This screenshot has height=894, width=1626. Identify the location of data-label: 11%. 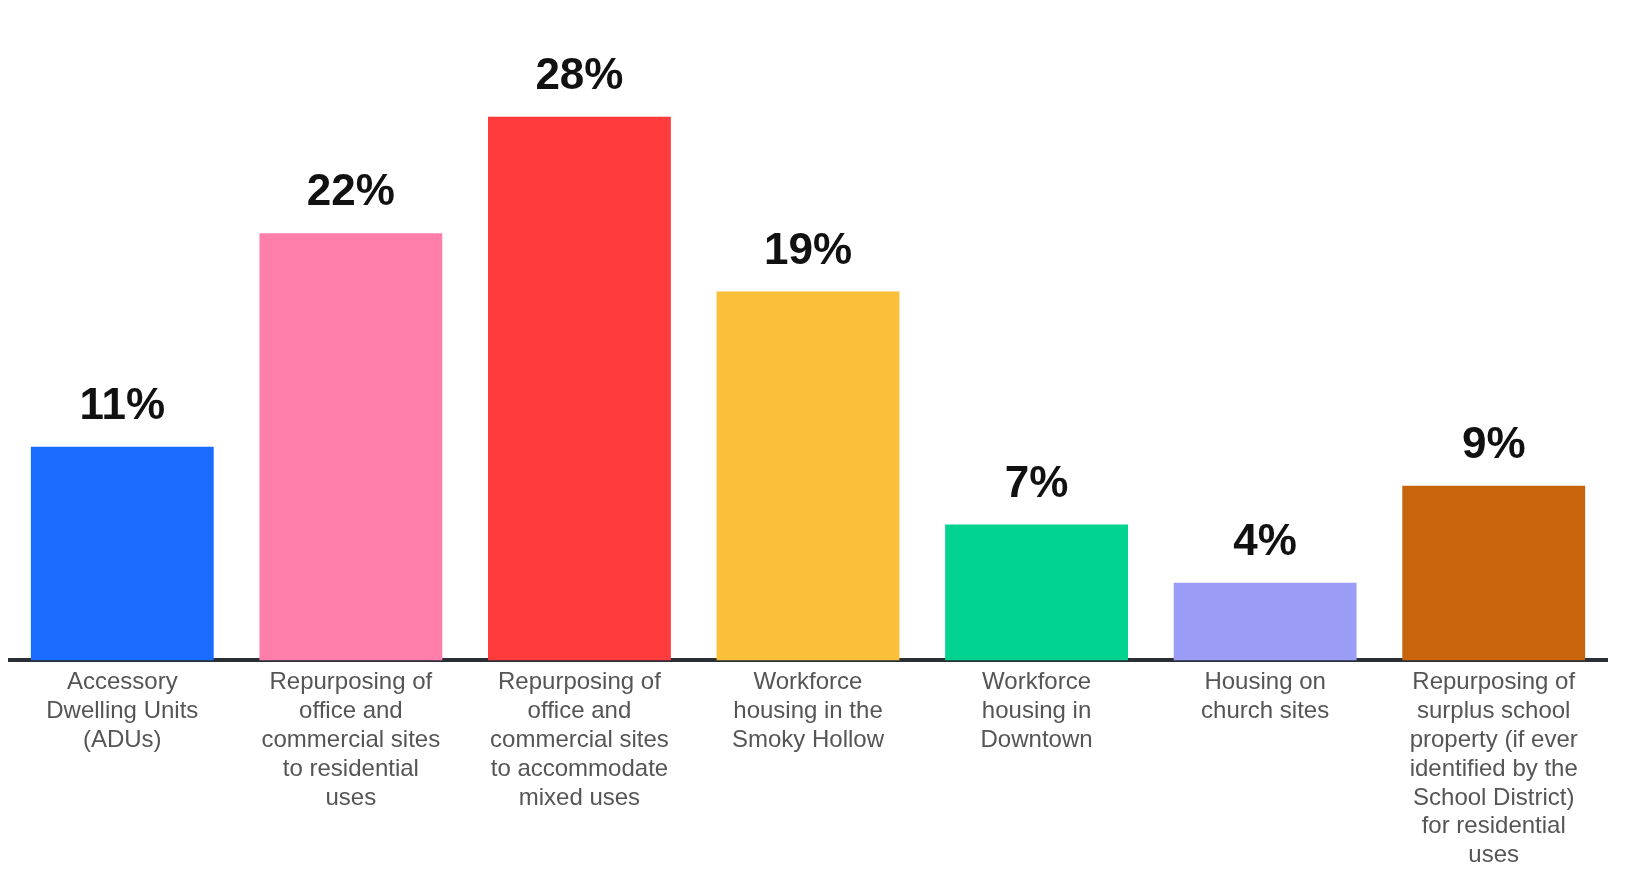
(122, 403).